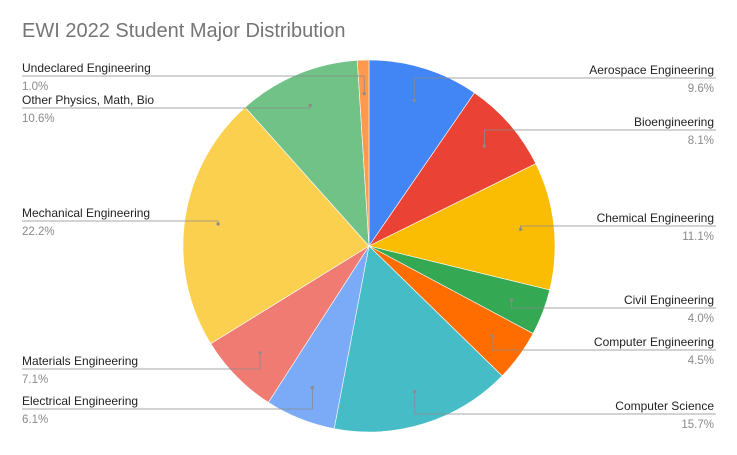 Image resolution: width=737 pixels, height=455 pixels. I want to click on slice-label-computer-engineering: Computer Engineering, so click(654, 342).